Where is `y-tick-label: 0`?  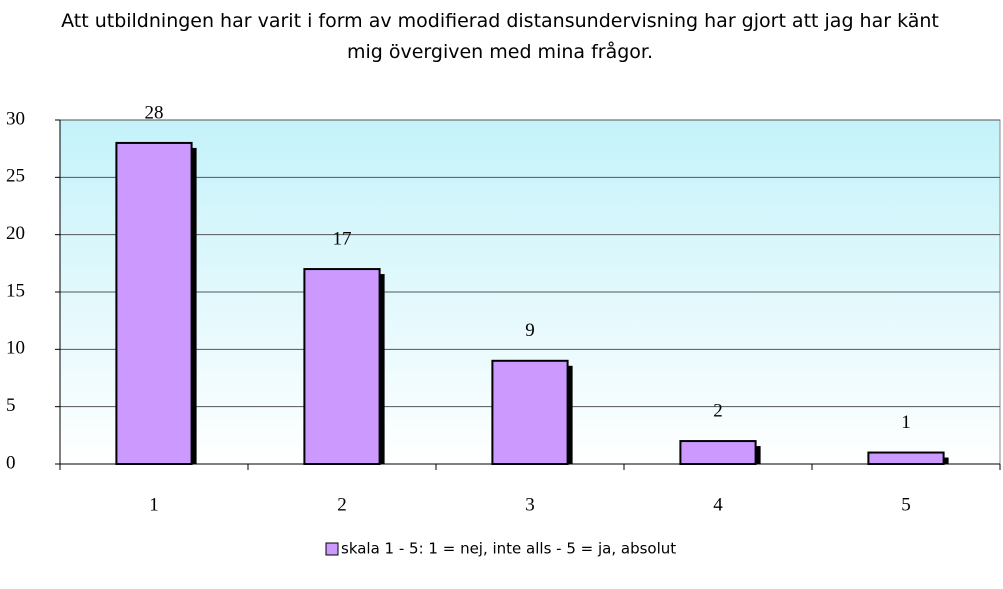
y-tick-label: 0 is located at coordinates (11, 462).